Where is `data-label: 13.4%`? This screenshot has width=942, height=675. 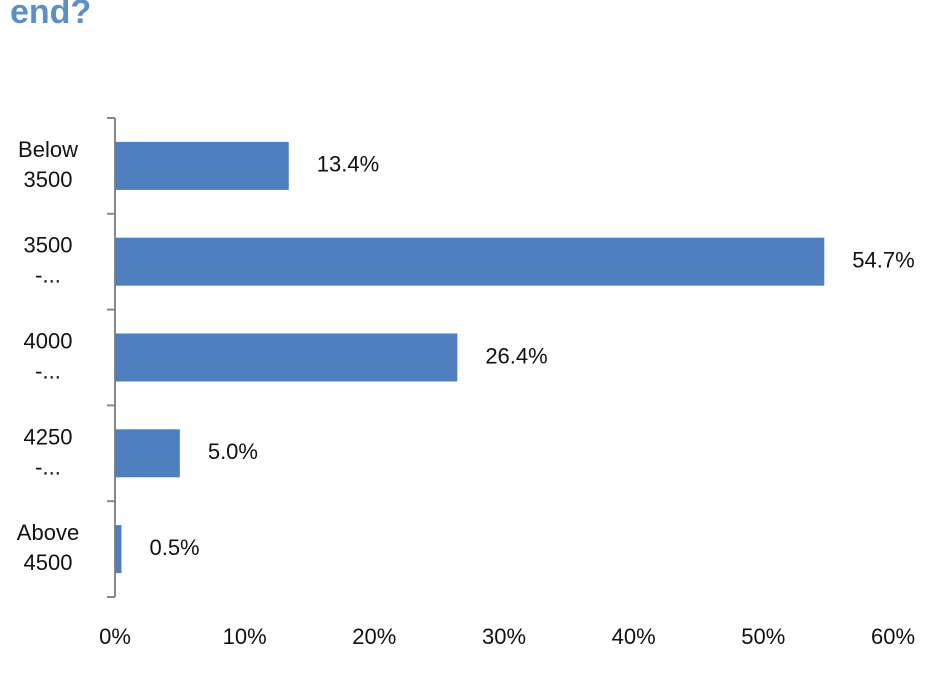 data-label: 13.4% is located at coordinates (348, 164).